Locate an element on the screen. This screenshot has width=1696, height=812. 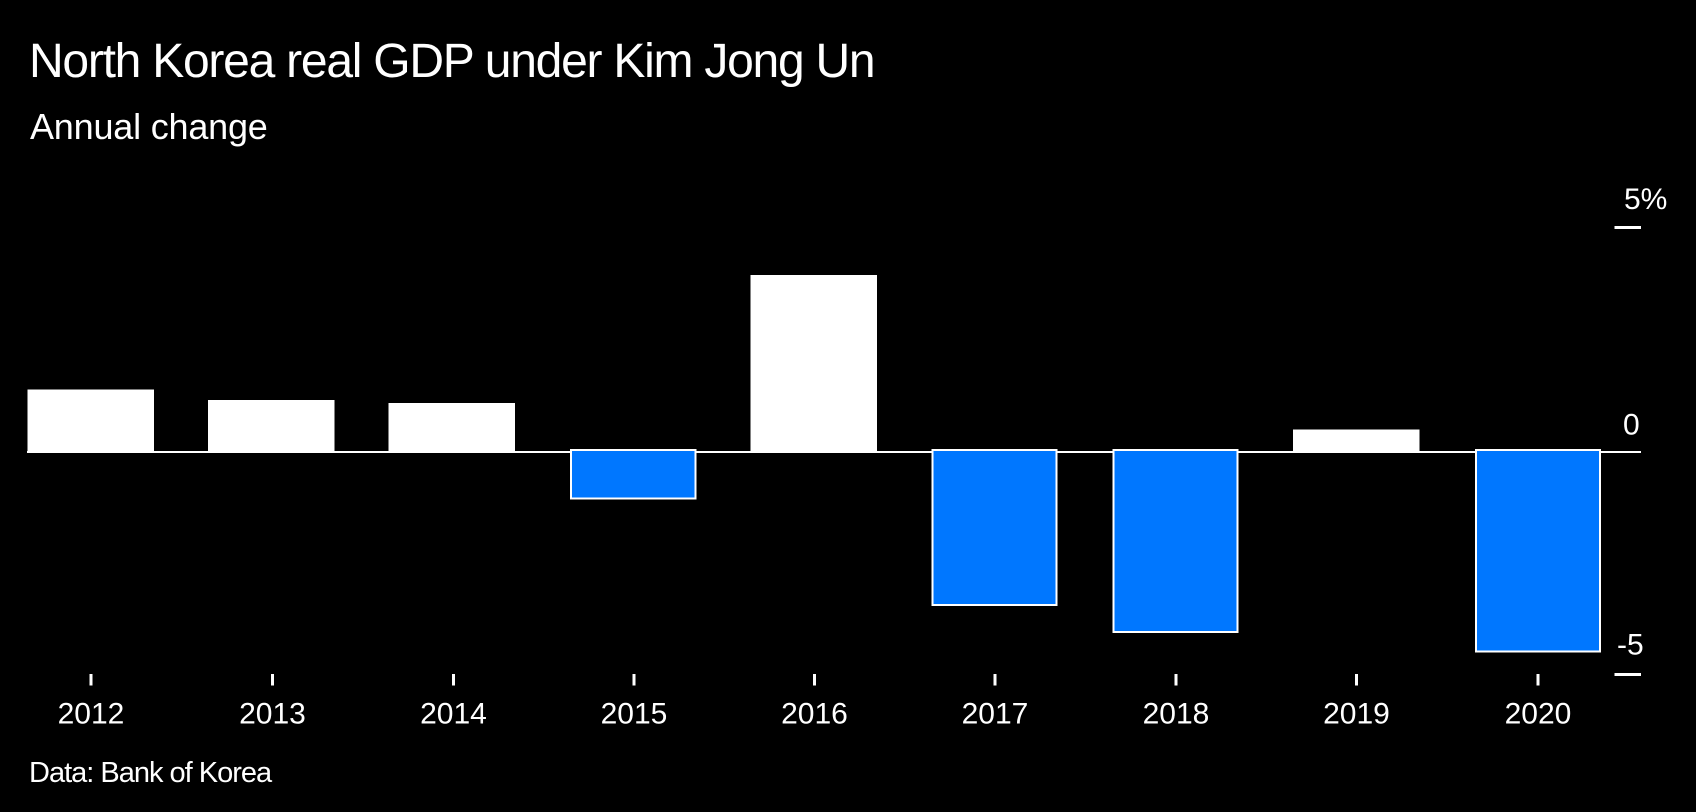
svg-text: 2019 is located at coordinates (1356, 714).